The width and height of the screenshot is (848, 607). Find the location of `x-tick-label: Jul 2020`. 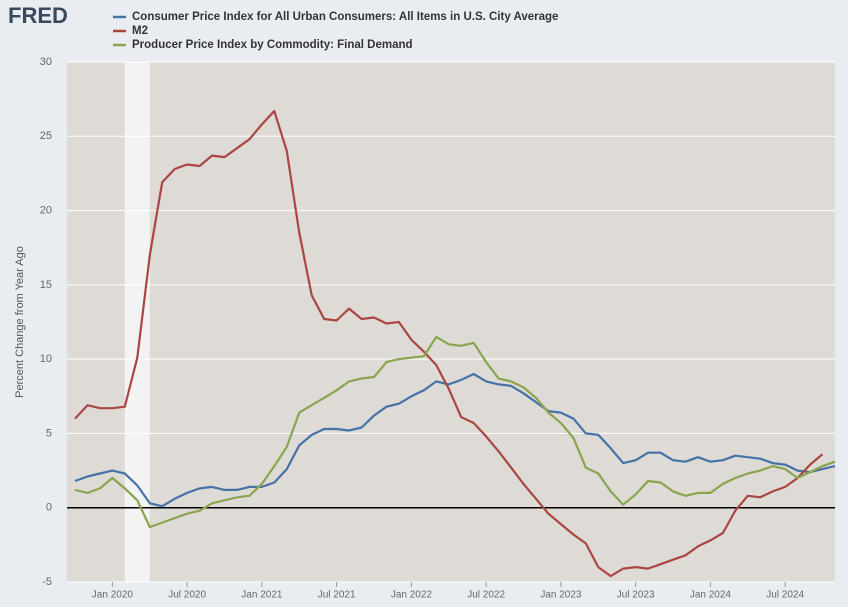

x-tick-label: Jul 2020 is located at coordinates (187, 595).